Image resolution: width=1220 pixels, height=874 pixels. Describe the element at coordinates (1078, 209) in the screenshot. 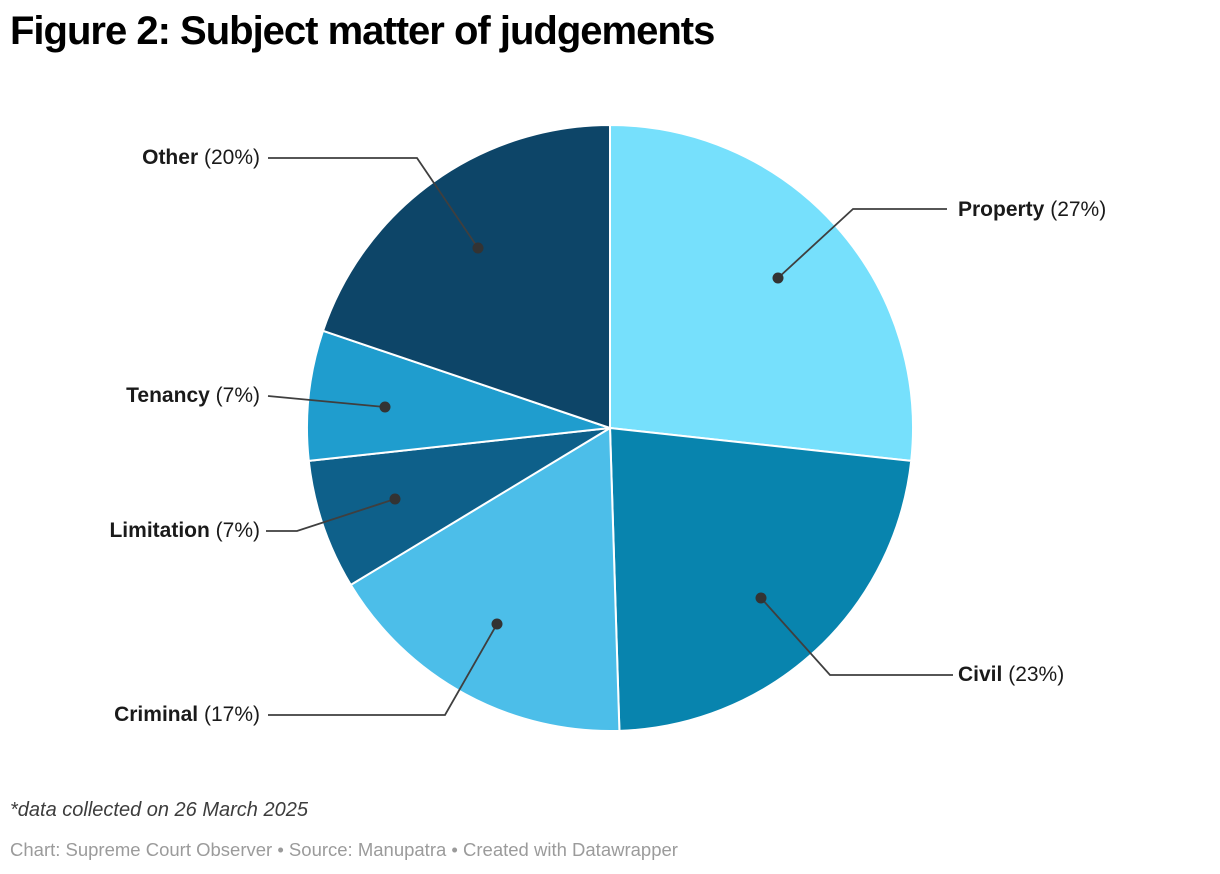

I see `slice-label-property-value: (27%)` at that location.